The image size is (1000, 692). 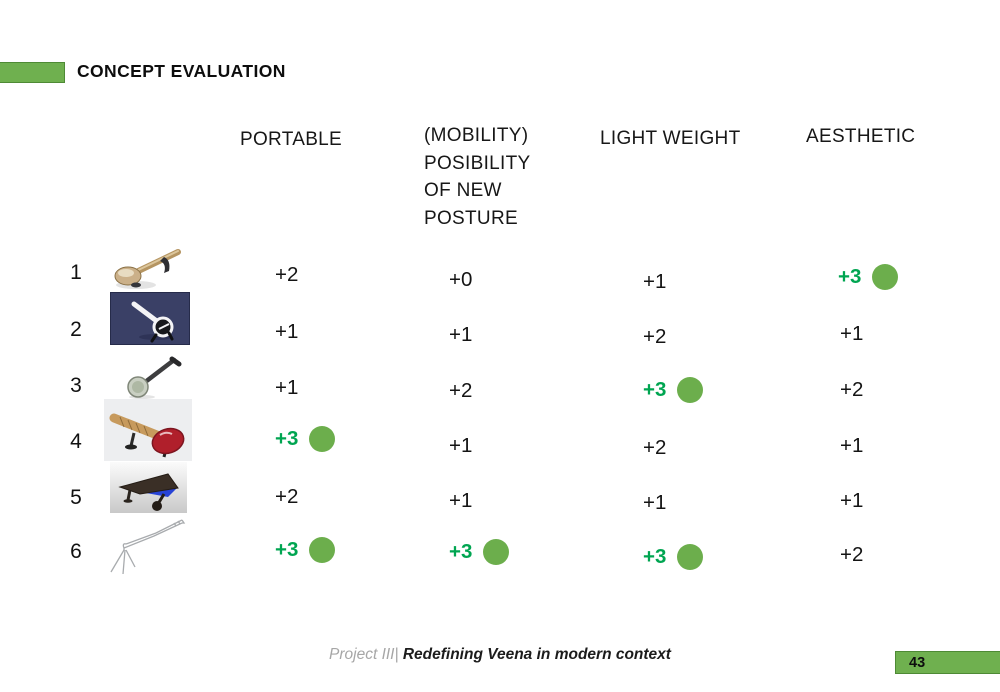 What do you see at coordinates (917, 662) in the screenshot?
I see `page-number: 43` at bounding box center [917, 662].